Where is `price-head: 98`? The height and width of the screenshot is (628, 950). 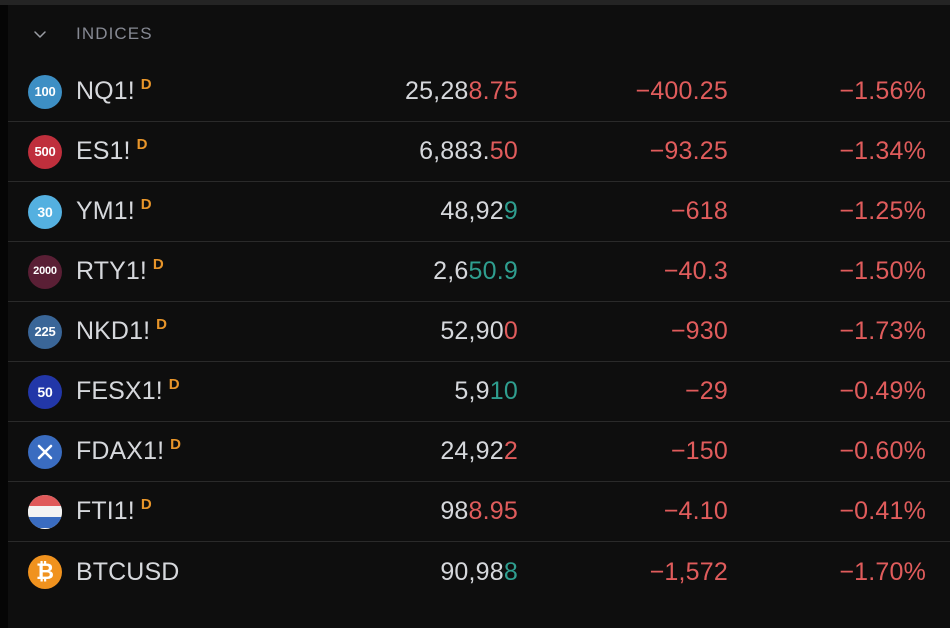
price-head: 98 is located at coordinates (454, 511).